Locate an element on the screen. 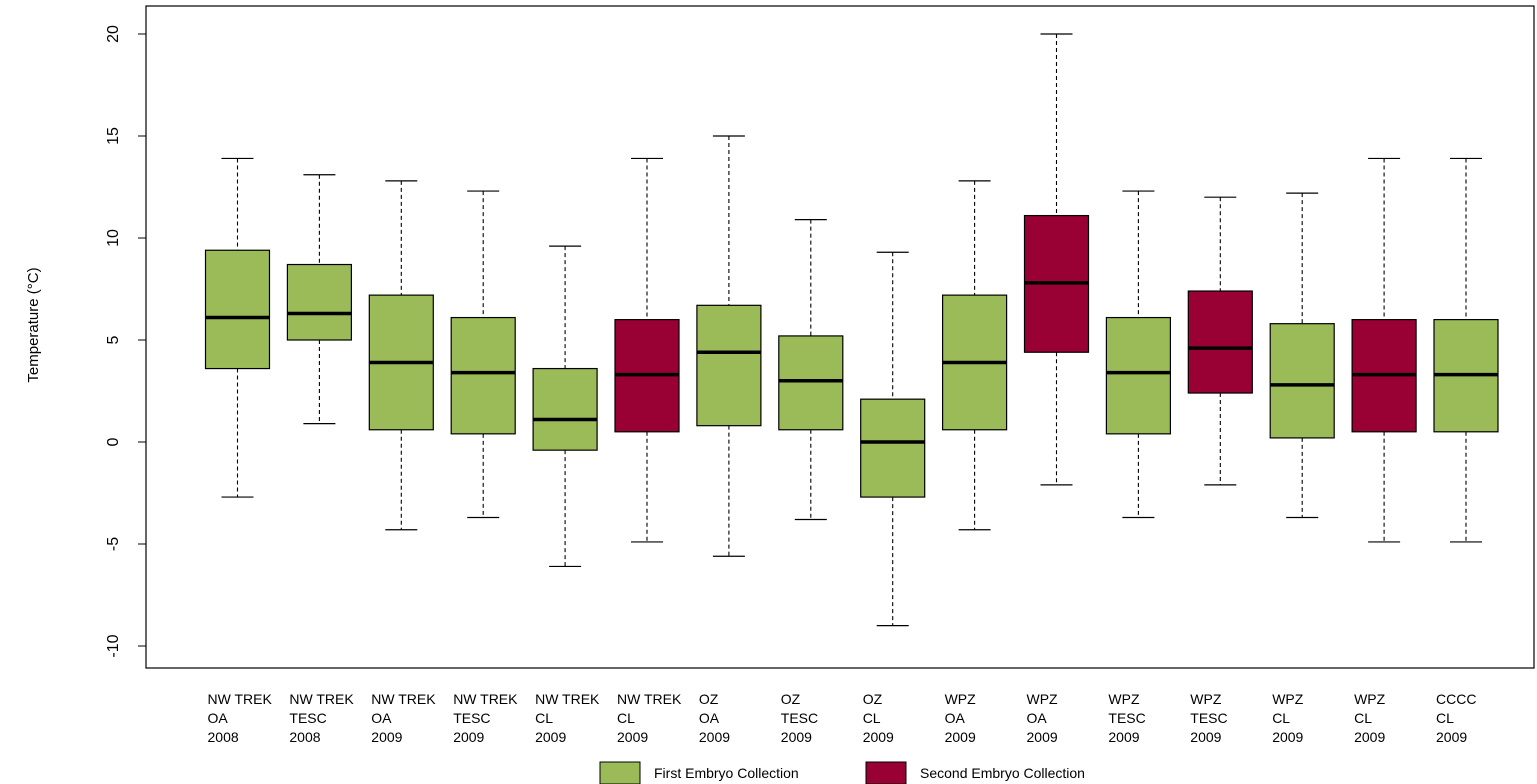 The image size is (1537, 784). x-category-label: OZ CL 2009 is located at coordinates (878, 718).